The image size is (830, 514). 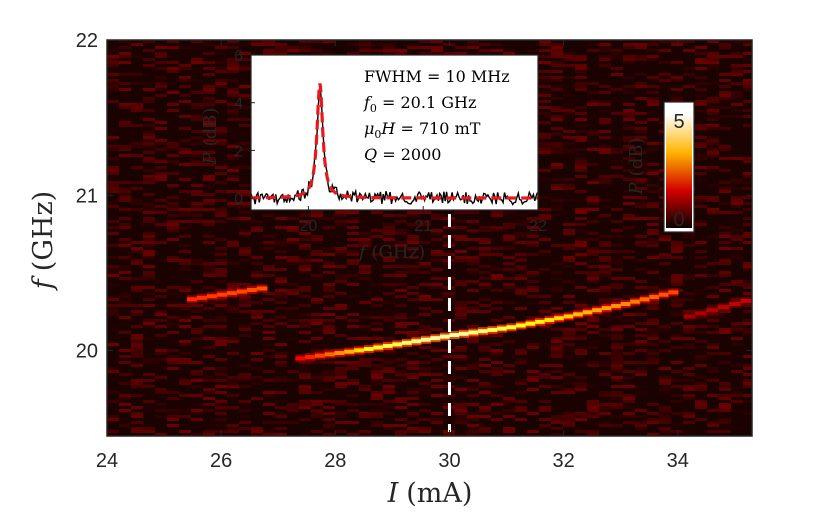 I want to click on y-axis-label: f(GHz), so click(x=43, y=241).